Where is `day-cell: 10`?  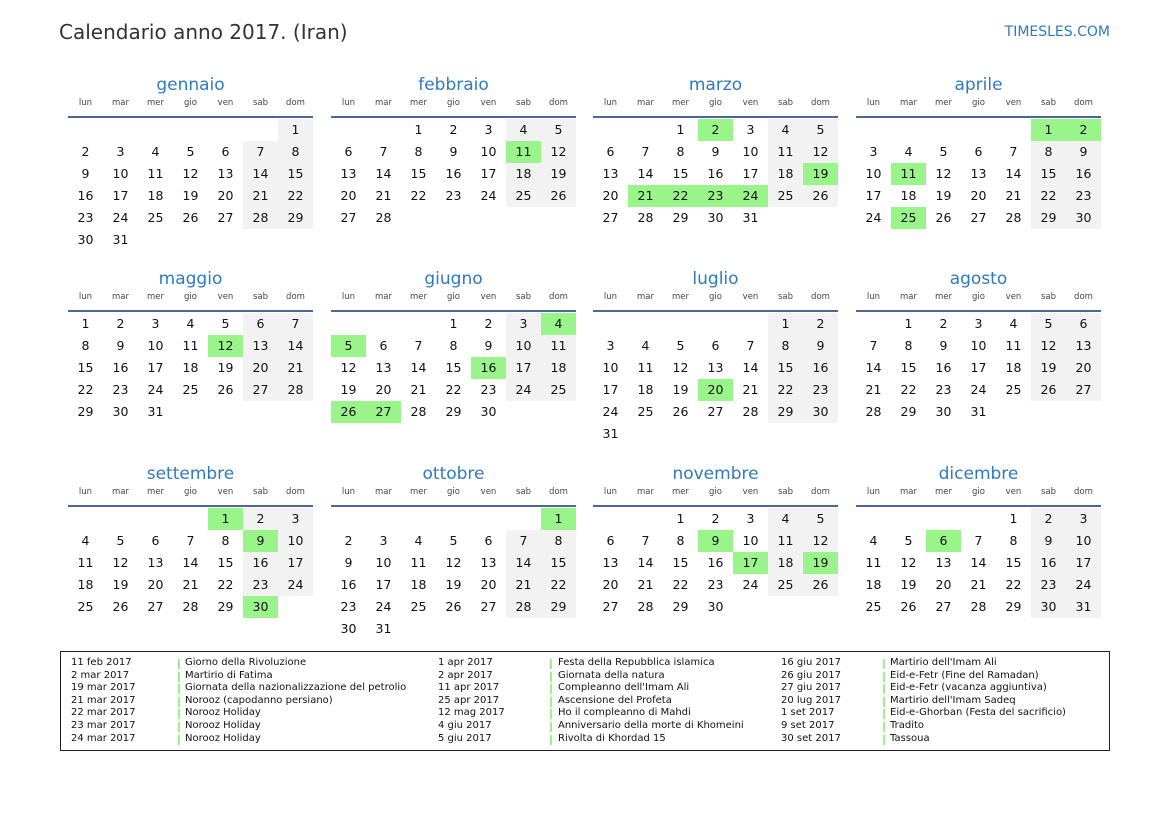 day-cell: 10 is located at coordinates (610, 367).